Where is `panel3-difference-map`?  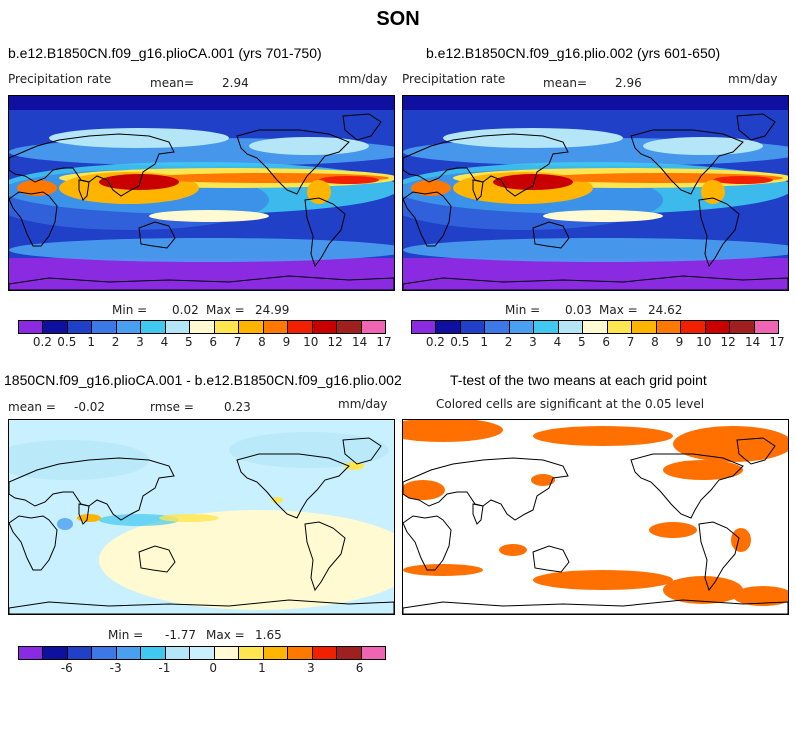
panel3-difference-map is located at coordinates (201, 517).